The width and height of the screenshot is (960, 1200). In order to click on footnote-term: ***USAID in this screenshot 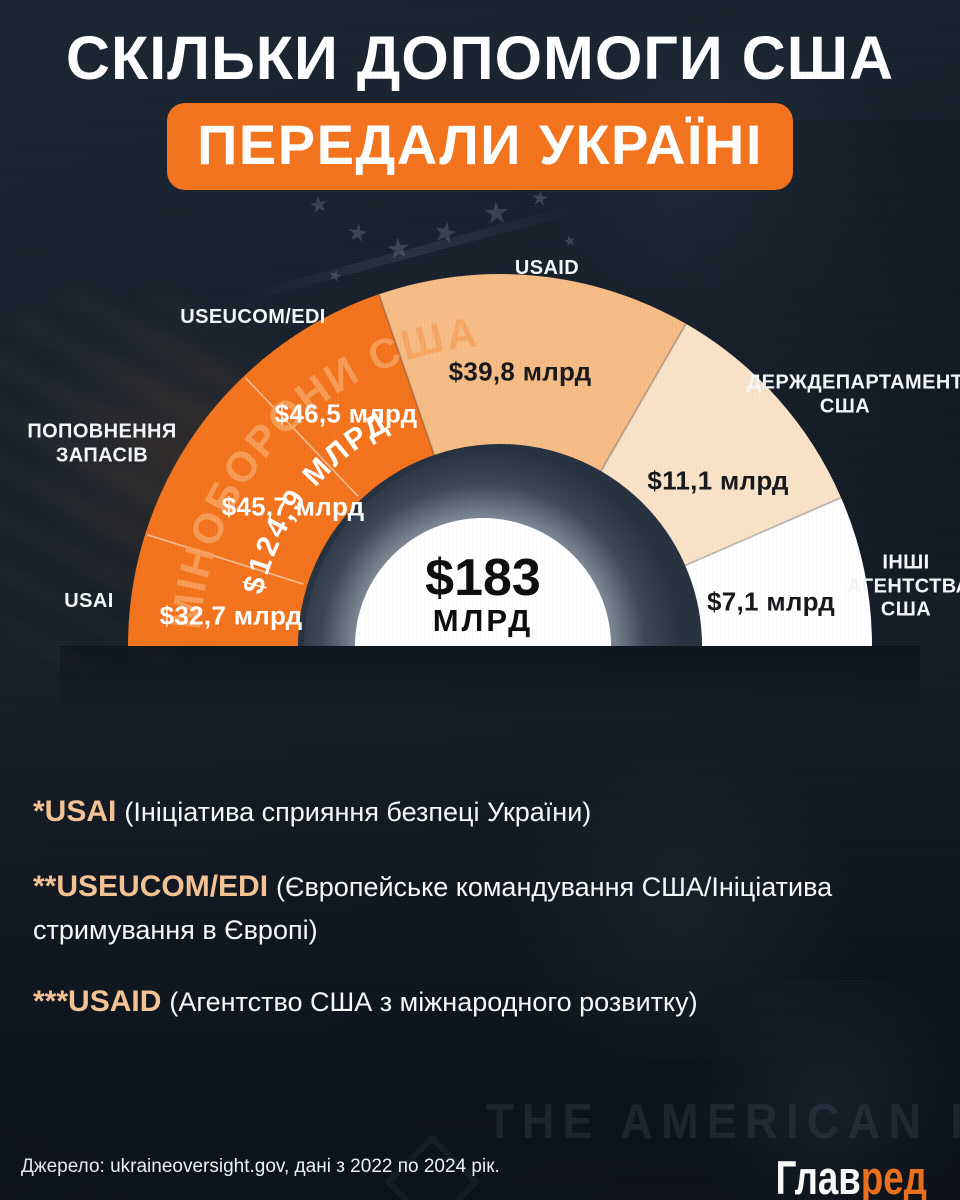, I will do `click(97, 1001)`.